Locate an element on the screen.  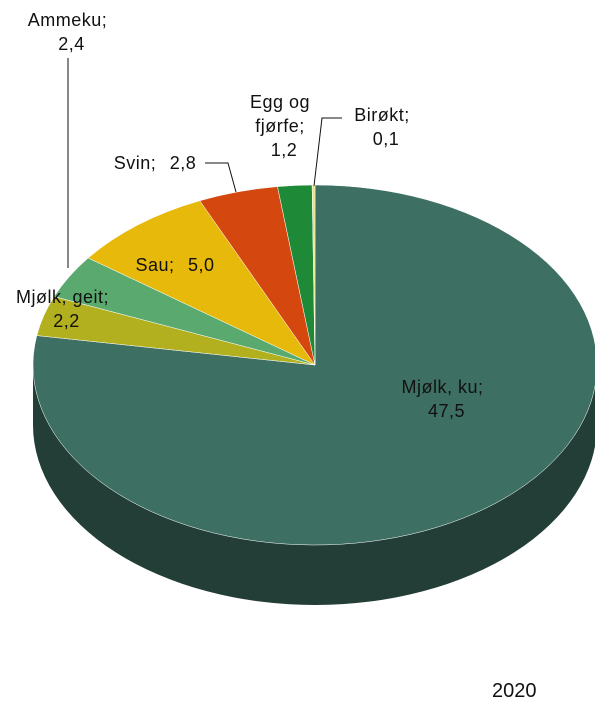
label-name: Egg og fjørfe is located at coordinates (280, 114).